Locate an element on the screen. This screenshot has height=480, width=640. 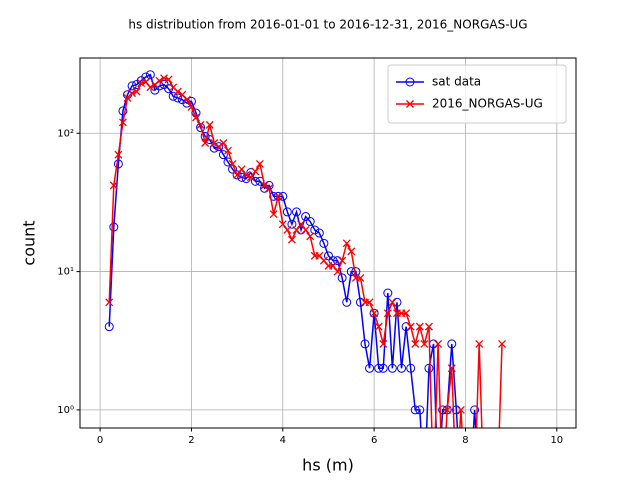
x-tick-label: 4 is located at coordinates (283, 440).